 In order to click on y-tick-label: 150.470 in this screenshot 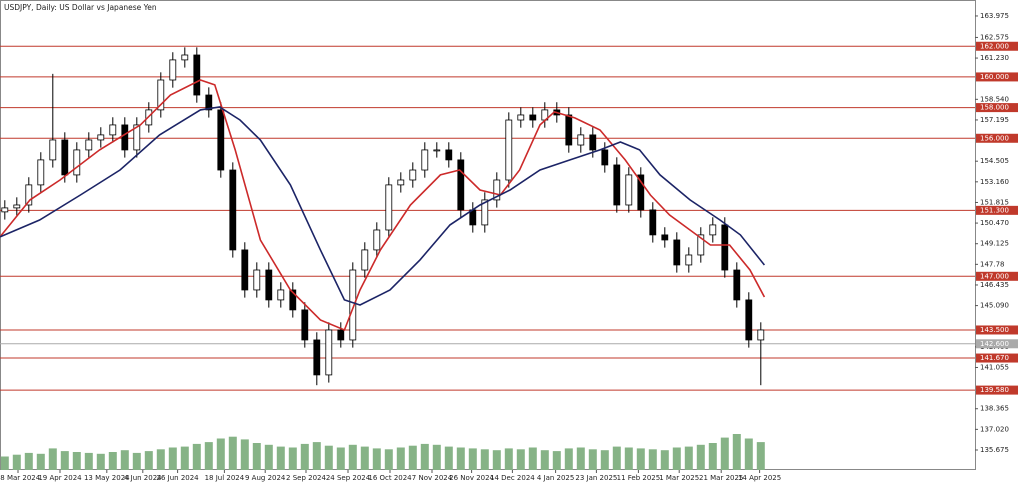, I will do `click(994, 223)`.